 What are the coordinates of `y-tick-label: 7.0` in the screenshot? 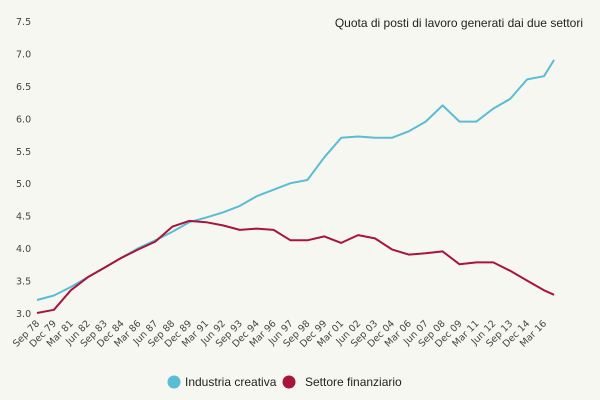 It's located at (23, 54).